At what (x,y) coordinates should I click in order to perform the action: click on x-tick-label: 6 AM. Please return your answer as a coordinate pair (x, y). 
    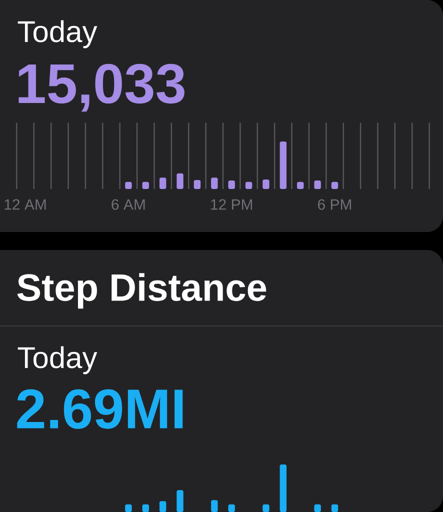
    Looking at the image, I should click on (128, 204).